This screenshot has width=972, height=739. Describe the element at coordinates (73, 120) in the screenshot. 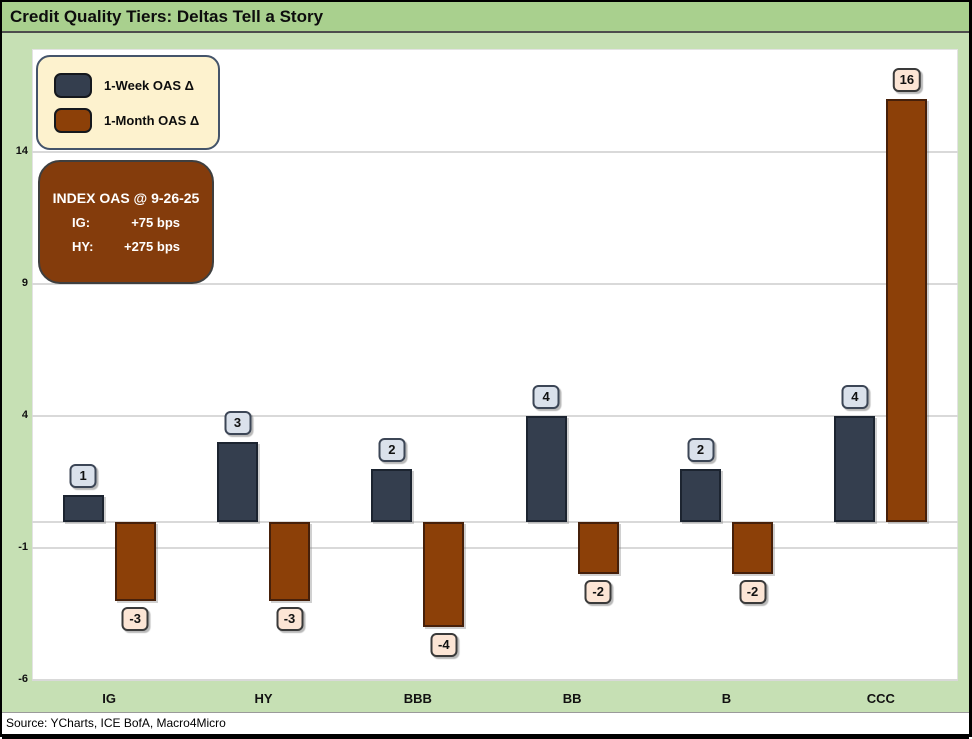

I see `month-series-swatch-icon` at that location.